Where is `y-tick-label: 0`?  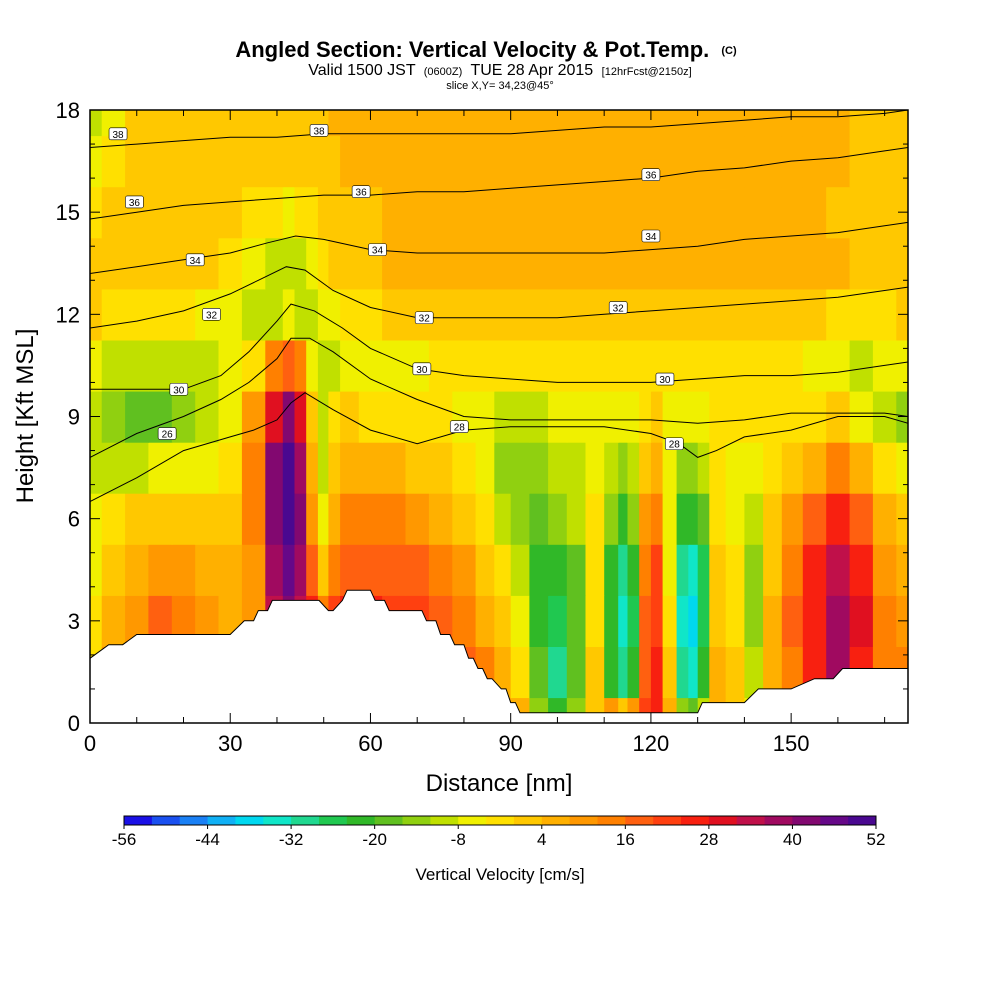 y-tick-label: 0 is located at coordinates (74, 723).